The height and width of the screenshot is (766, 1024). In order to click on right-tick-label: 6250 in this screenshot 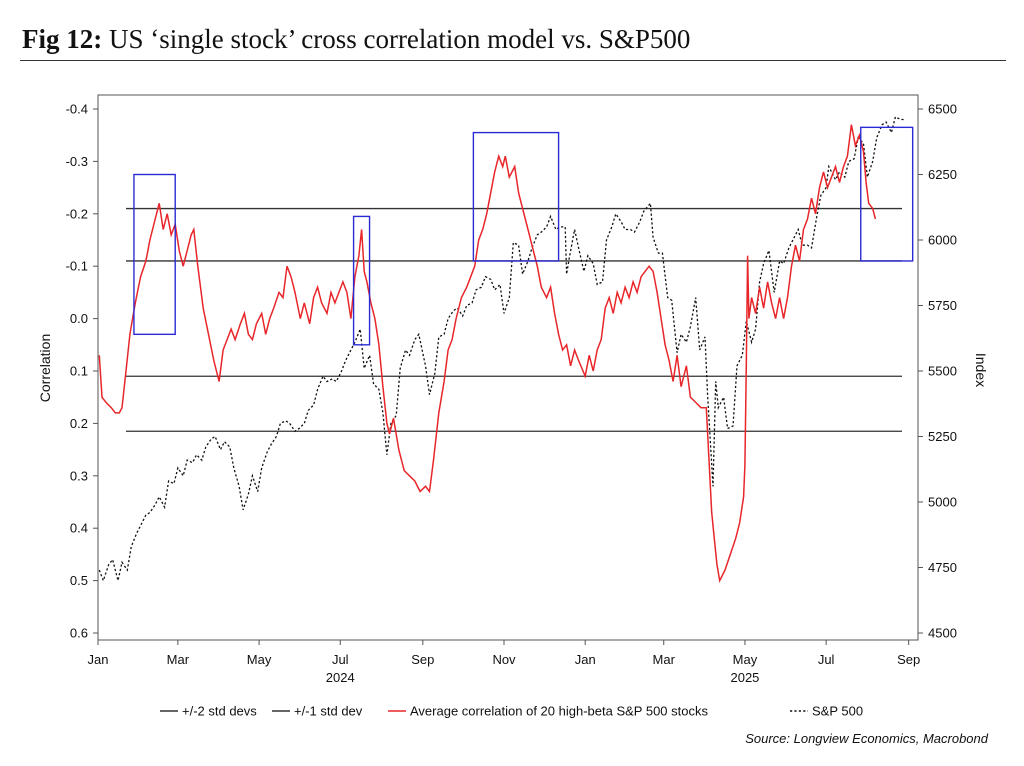, I will do `click(942, 174)`.